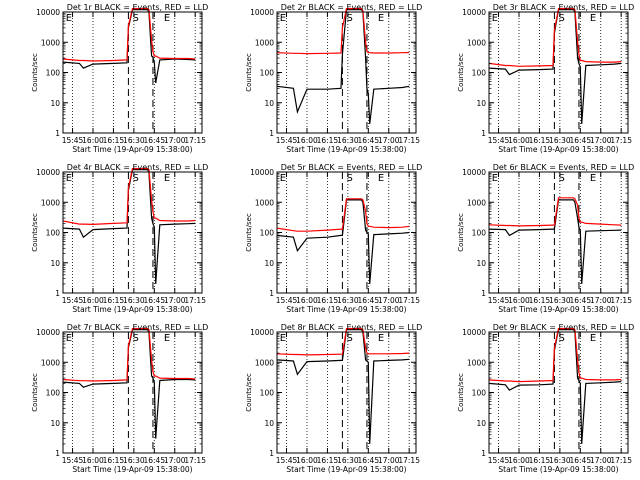 The width and height of the screenshot is (640, 480). I want to click on chart-title: Det 7r BLACK = Events, RED = LLD, so click(138, 327).